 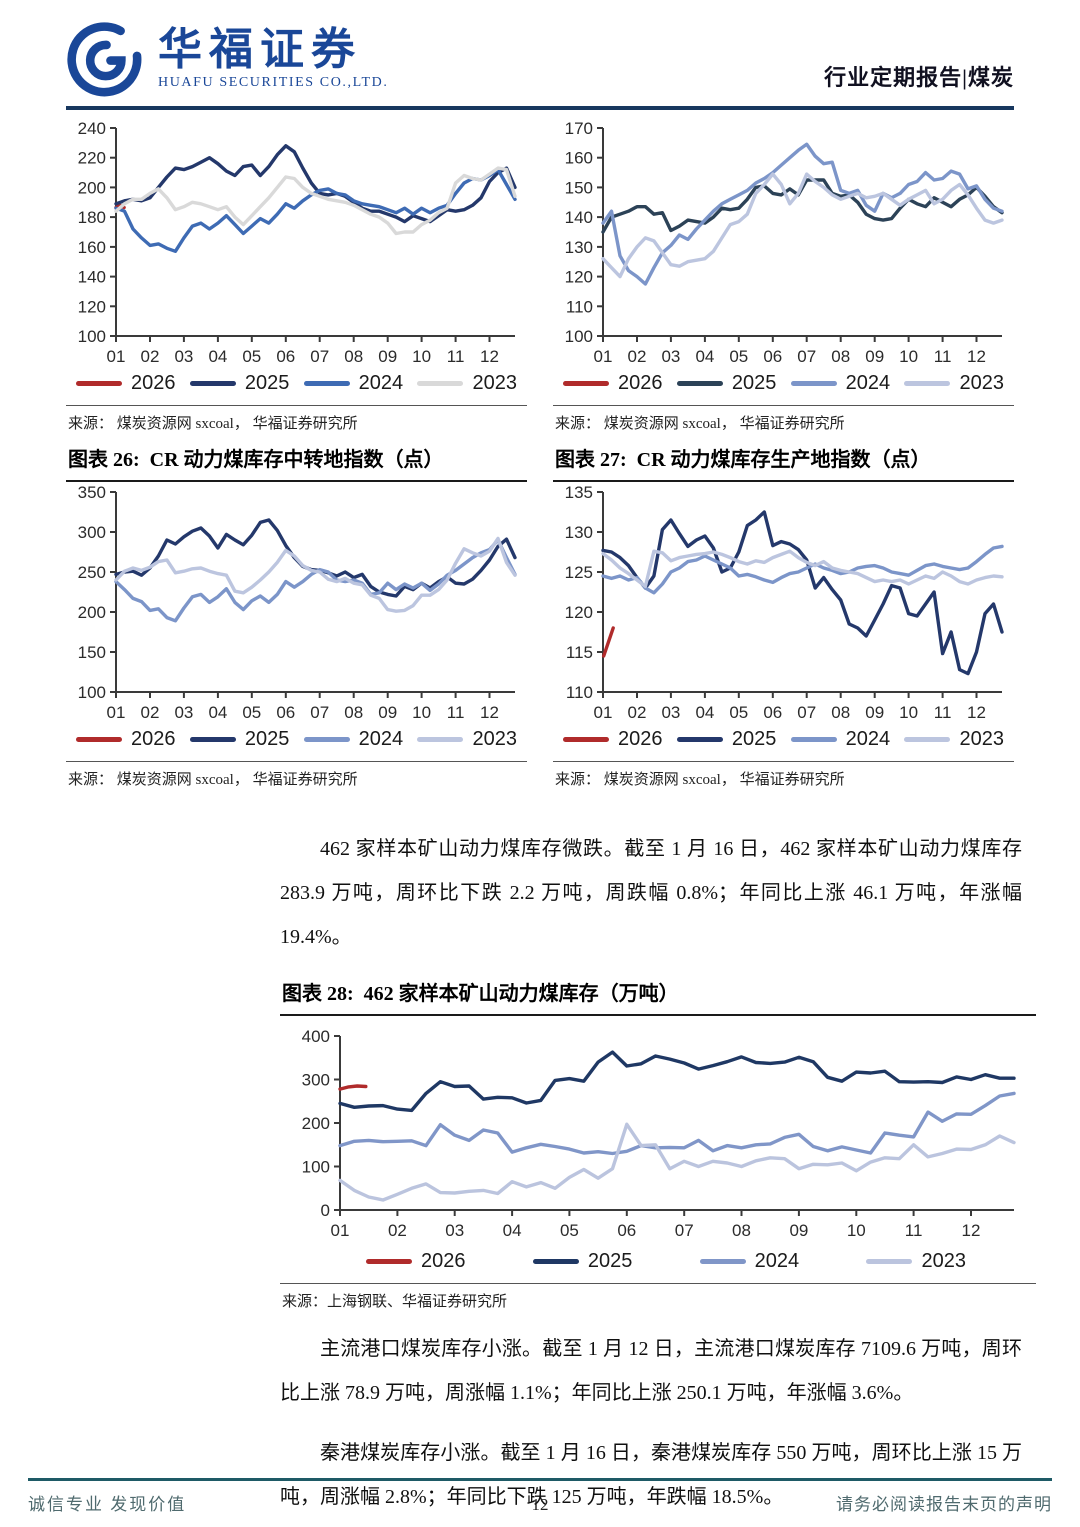 What do you see at coordinates (540, 1504) in the screenshot?
I see `page-number: 12` at bounding box center [540, 1504].